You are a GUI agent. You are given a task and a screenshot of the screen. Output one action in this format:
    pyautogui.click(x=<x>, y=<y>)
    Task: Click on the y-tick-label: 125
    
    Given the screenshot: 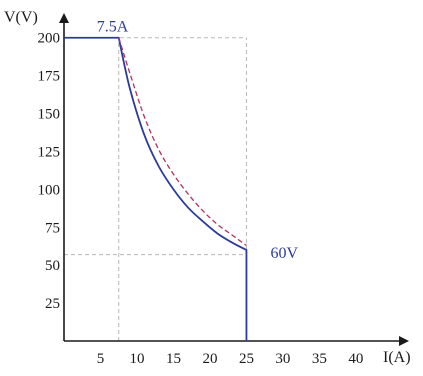 What is the action you would take?
    pyautogui.click(x=49, y=152)
    